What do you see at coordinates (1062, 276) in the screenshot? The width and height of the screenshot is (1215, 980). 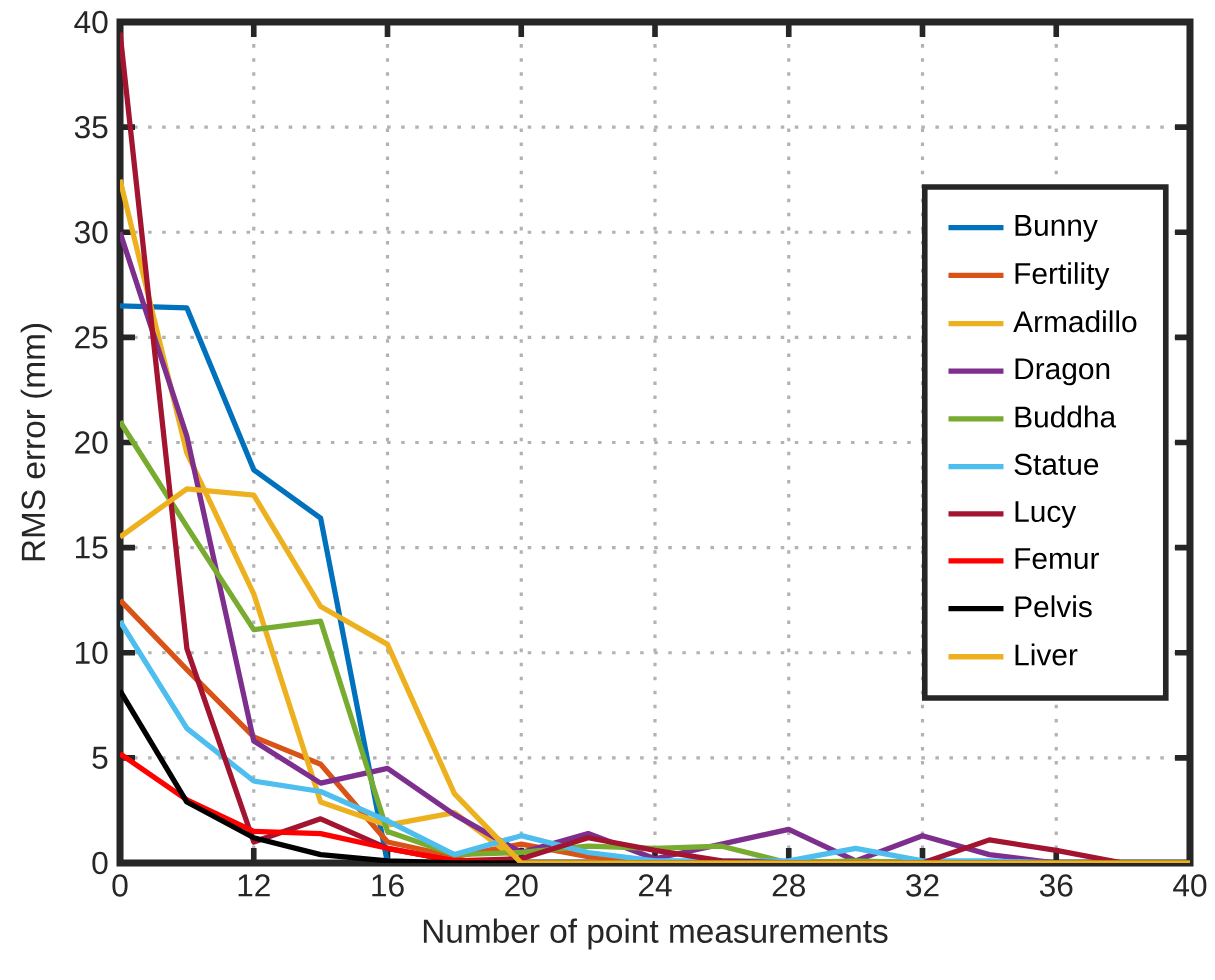 I see `legend-label: Fertility` at bounding box center [1062, 276].